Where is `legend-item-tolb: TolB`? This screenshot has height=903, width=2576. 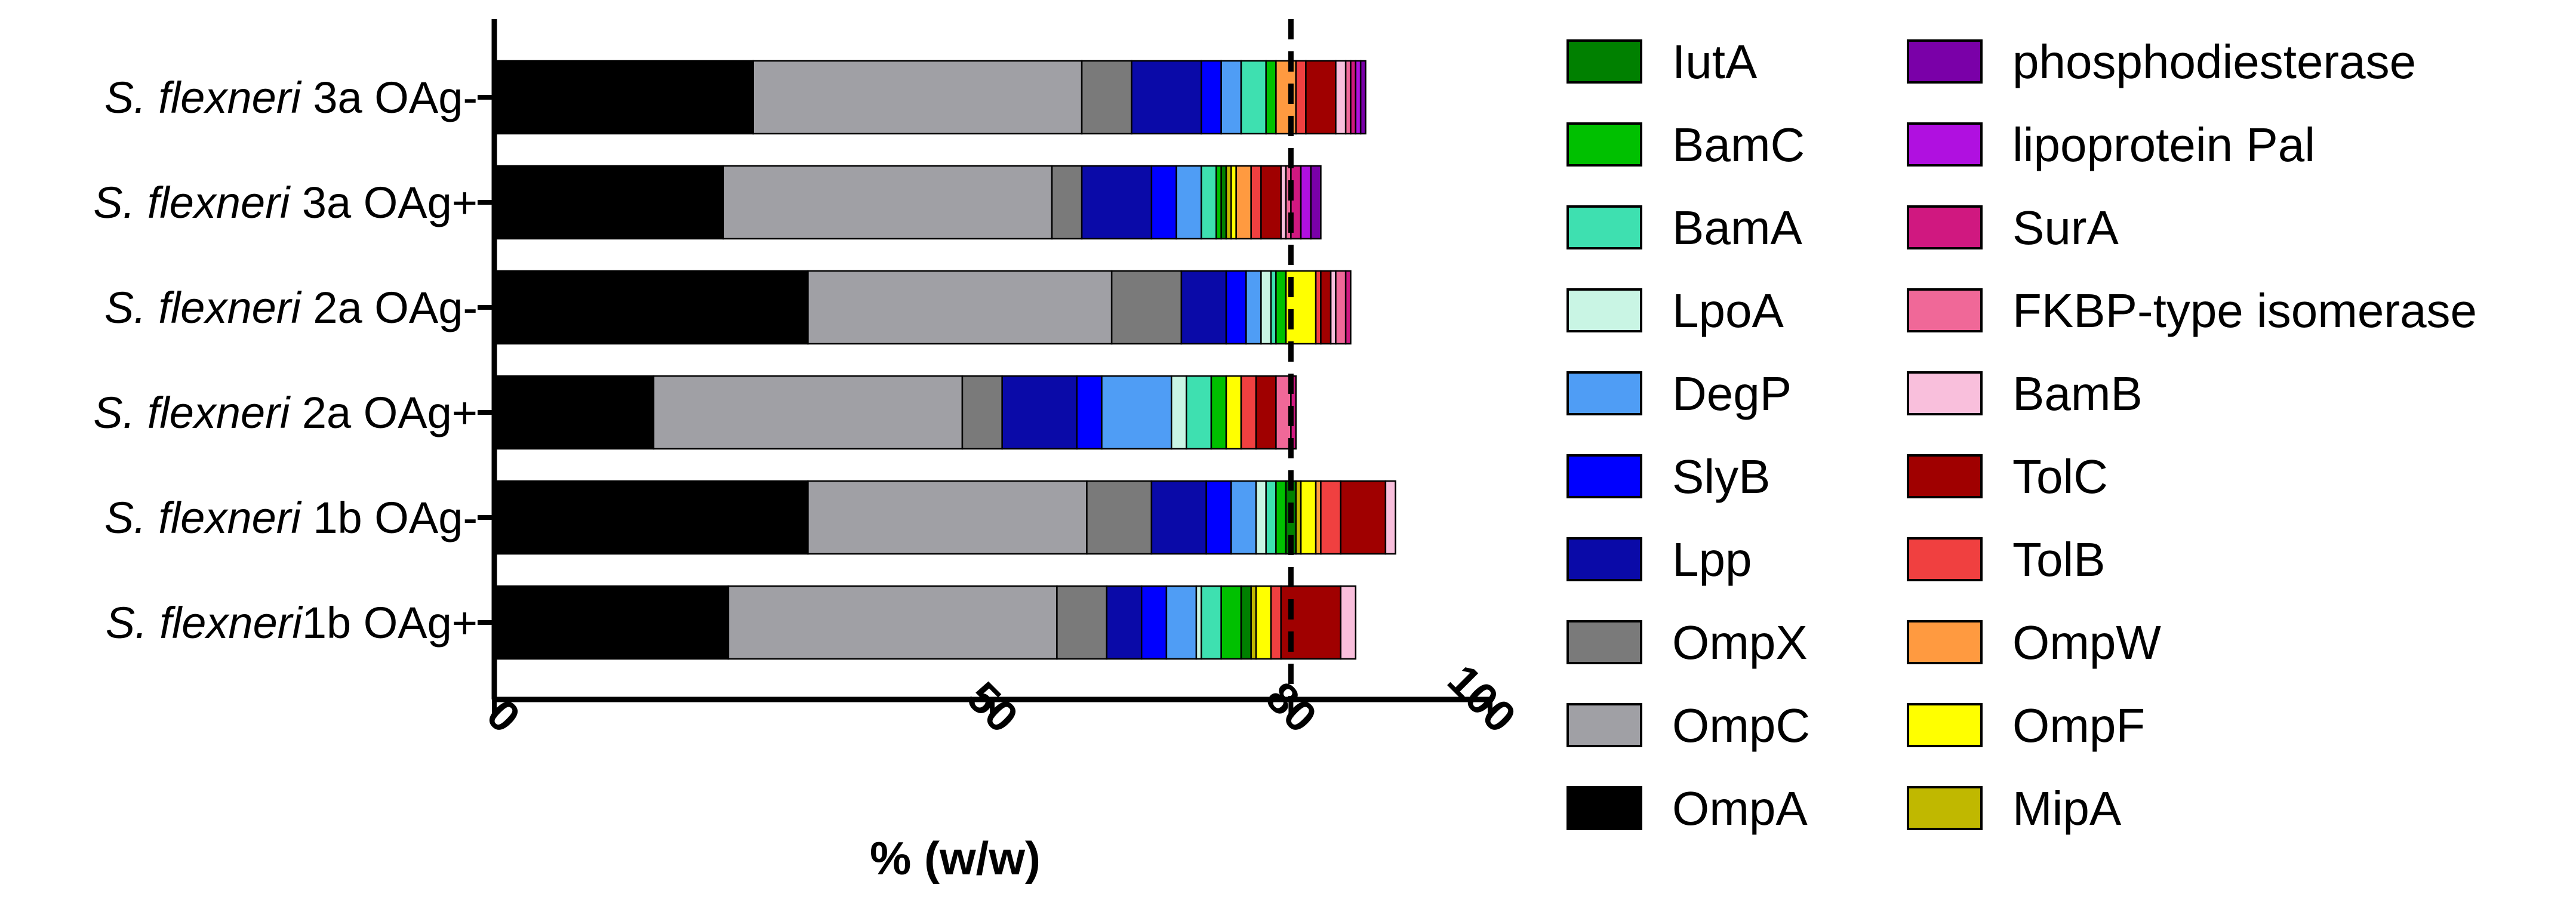 legend-item-tolb: TolB is located at coordinates (2006, 559).